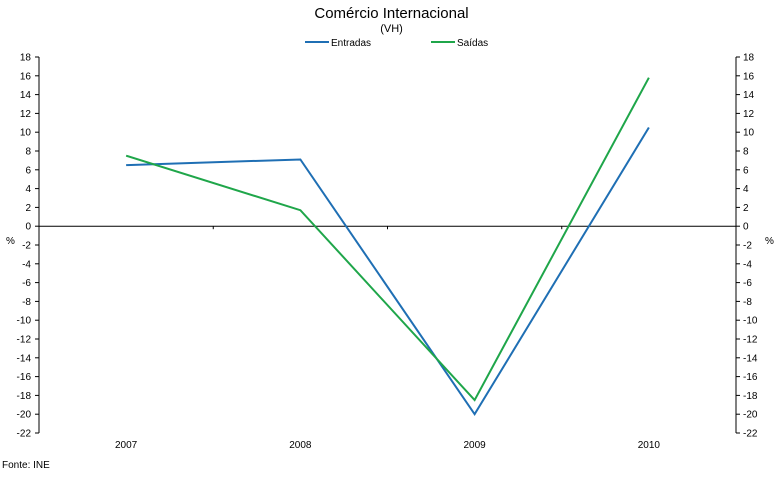  What do you see at coordinates (749, 114) in the screenshot?
I see `y-tick-label-right: 12` at bounding box center [749, 114].